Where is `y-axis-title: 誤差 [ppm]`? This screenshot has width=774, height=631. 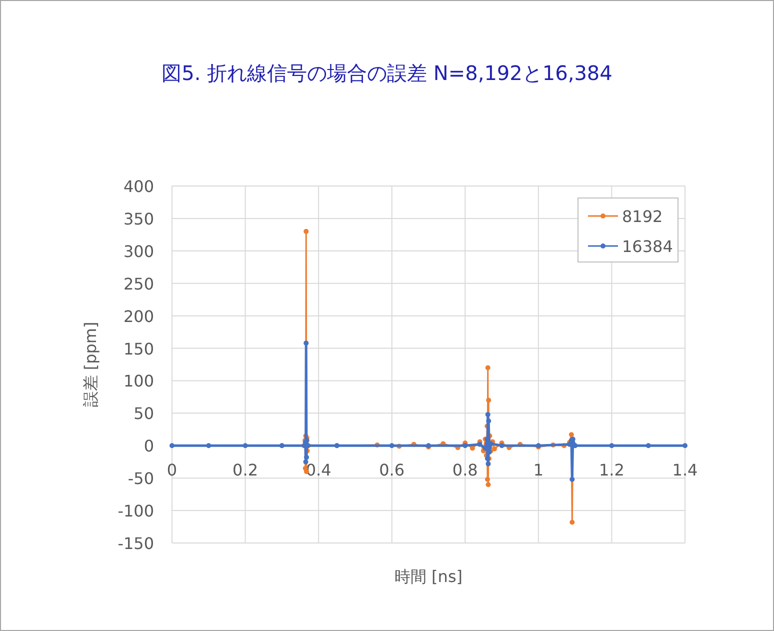
y-axis-title: 誤差 [ppm] is located at coordinates (90, 365).